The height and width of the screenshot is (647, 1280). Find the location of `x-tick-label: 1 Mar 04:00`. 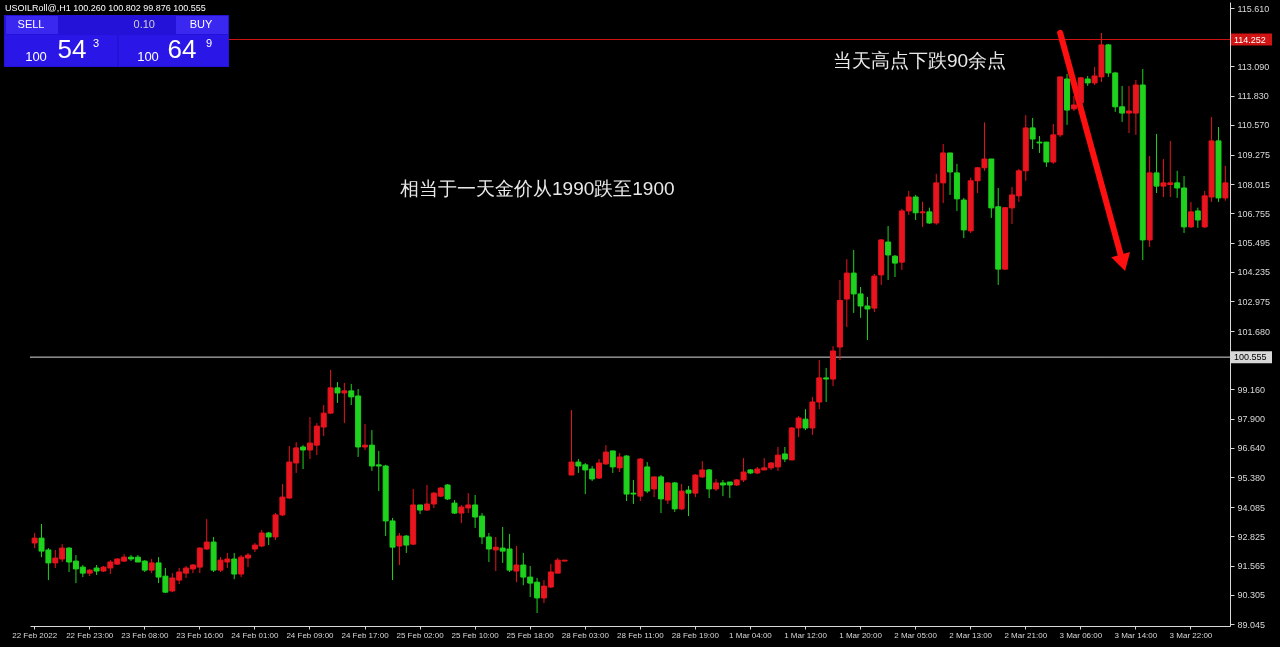

x-tick-label: 1 Mar 04:00 is located at coordinates (751, 635).